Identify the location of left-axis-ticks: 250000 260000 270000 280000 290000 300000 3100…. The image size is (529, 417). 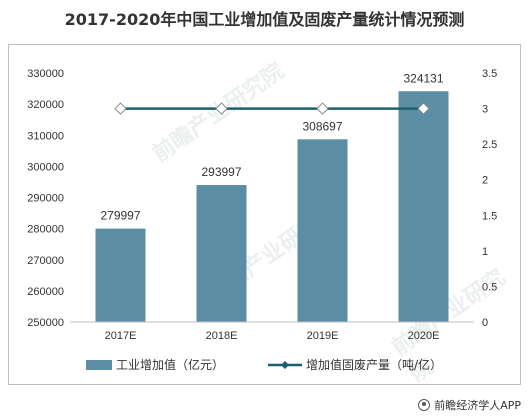
(45, 198).